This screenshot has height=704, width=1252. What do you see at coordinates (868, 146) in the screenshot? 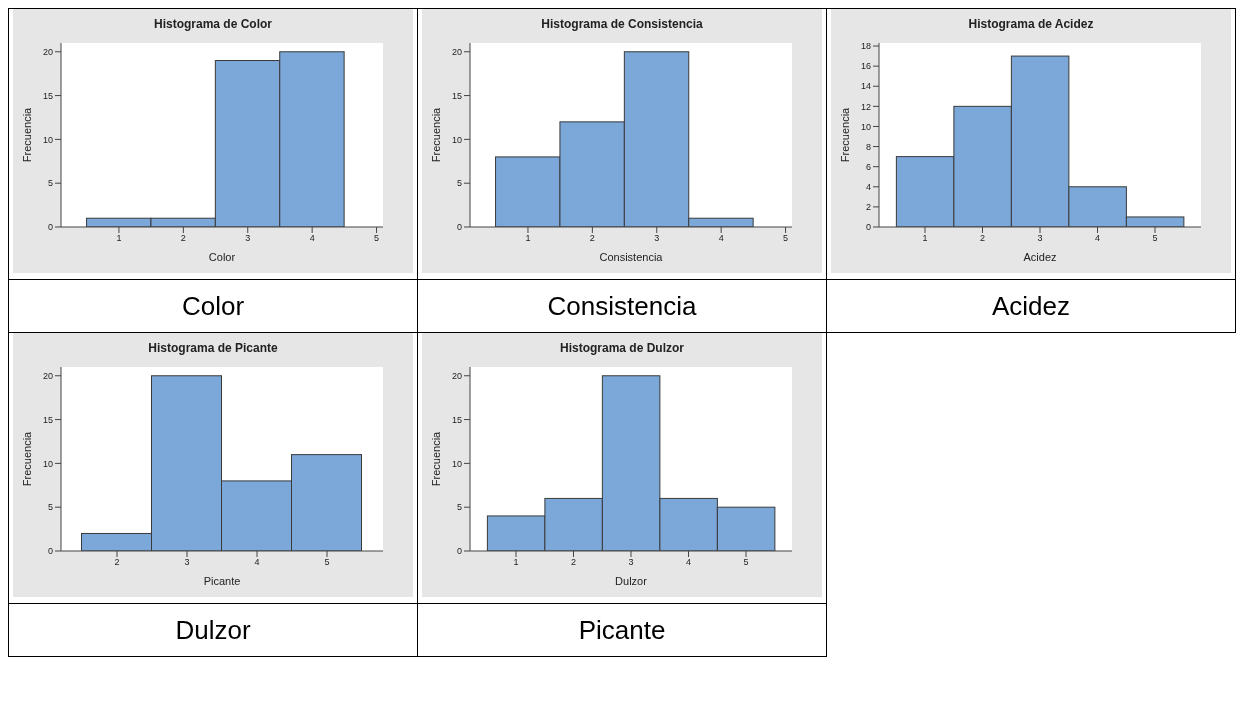
I see `y-tick-label: 8` at bounding box center [868, 146].